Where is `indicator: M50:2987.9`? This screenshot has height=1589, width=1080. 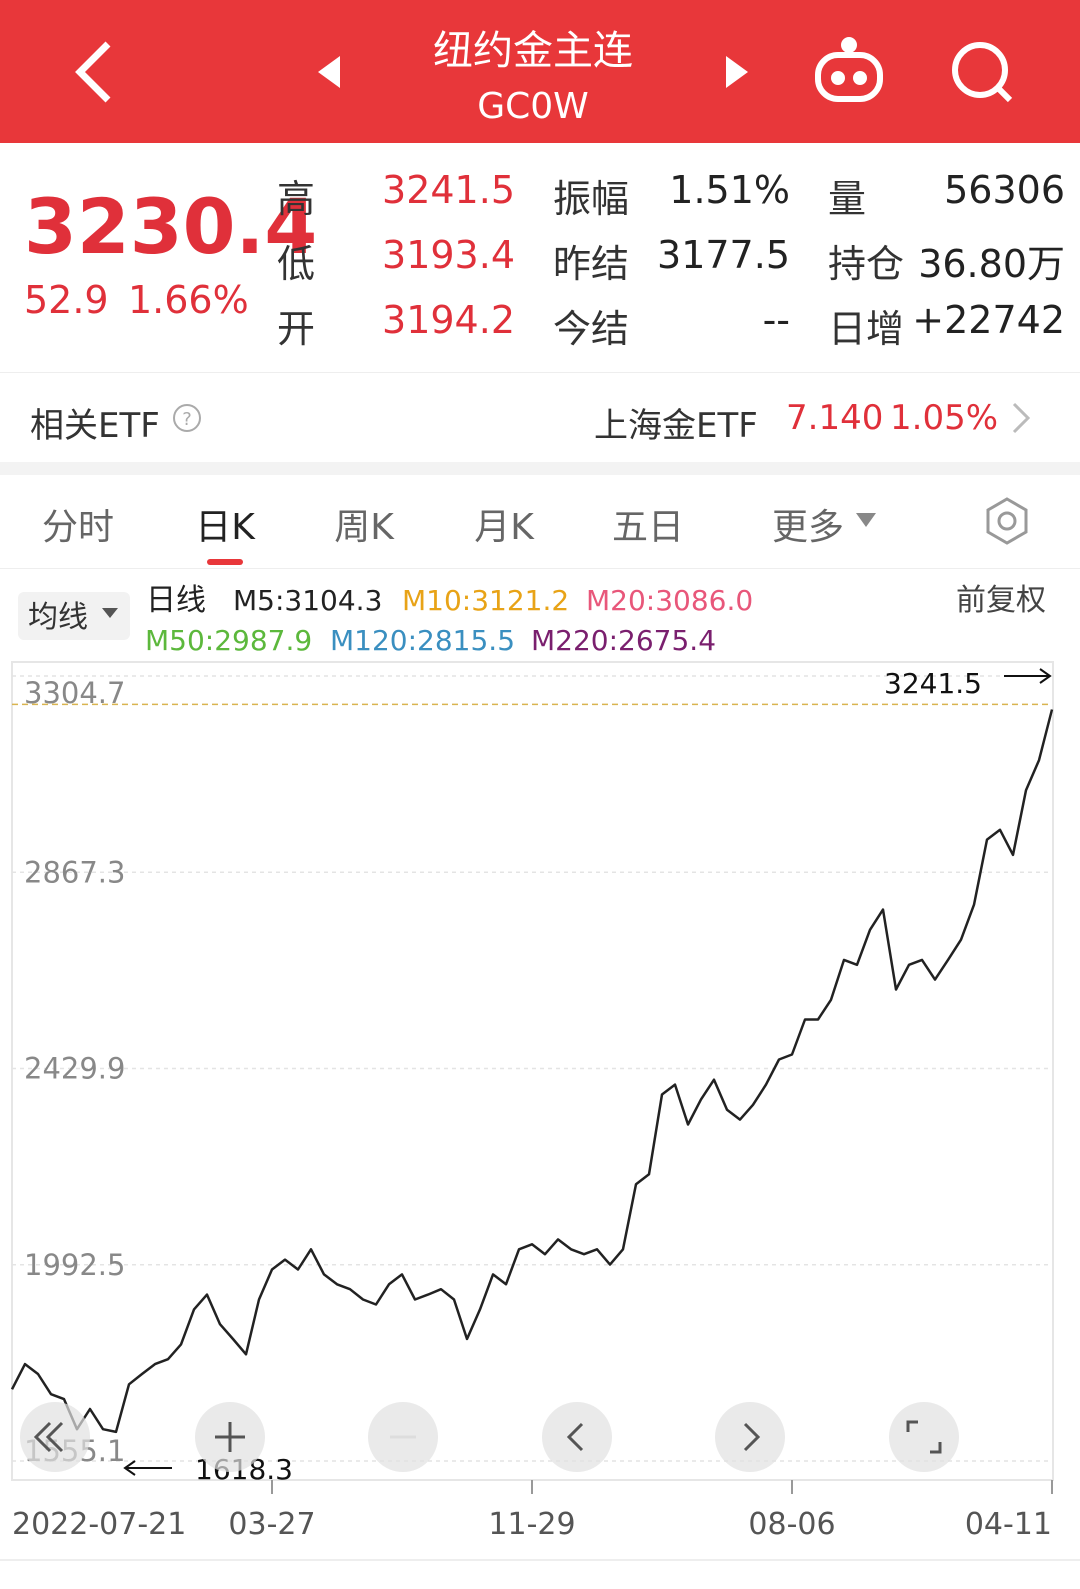
indicator: M50:2987.9 is located at coordinates (228, 640).